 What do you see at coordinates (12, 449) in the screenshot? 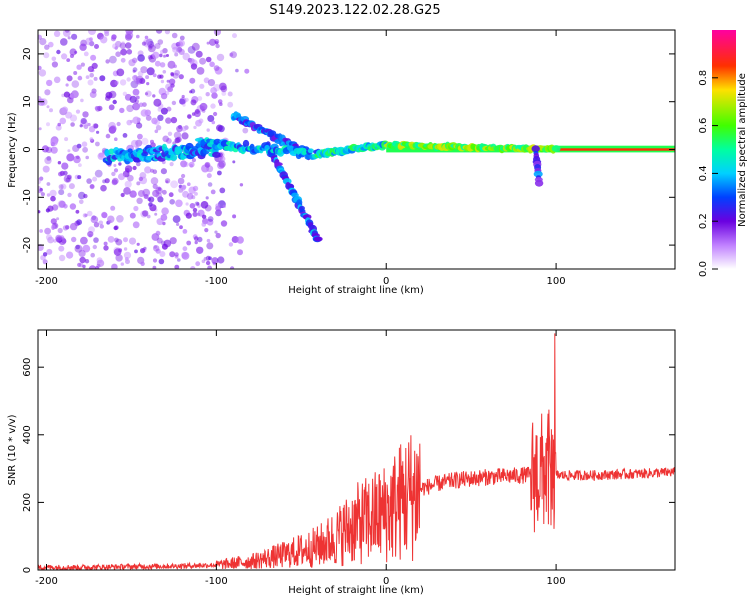
I see `snr-y-axis-label: SNR (10 * v/v)` at bounding box center [12, 449].